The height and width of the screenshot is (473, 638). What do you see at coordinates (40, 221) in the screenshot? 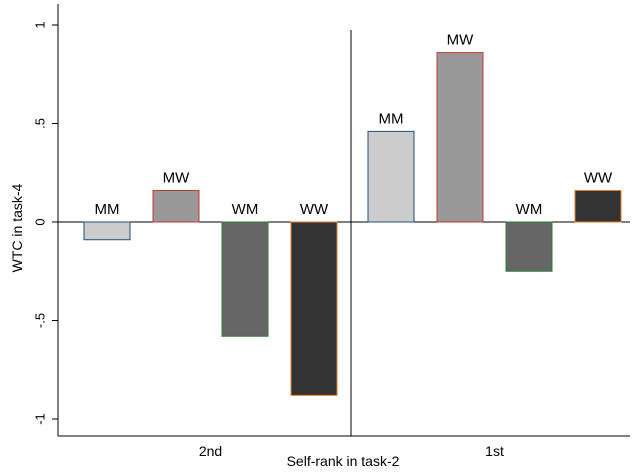
I see `y-tick-label: 0` at bounding box center [40, 221].